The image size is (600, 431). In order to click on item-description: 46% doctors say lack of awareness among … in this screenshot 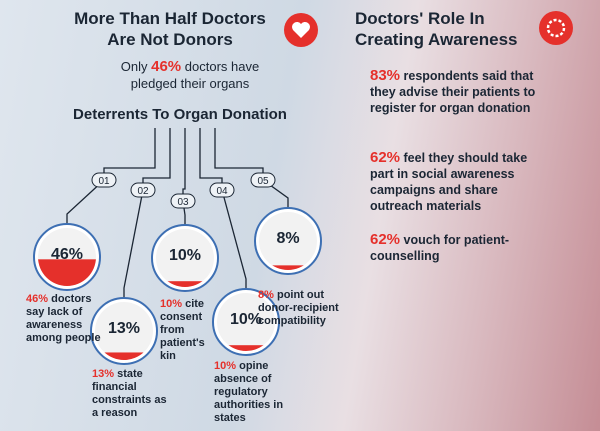, I will do `click(68, 319)`.